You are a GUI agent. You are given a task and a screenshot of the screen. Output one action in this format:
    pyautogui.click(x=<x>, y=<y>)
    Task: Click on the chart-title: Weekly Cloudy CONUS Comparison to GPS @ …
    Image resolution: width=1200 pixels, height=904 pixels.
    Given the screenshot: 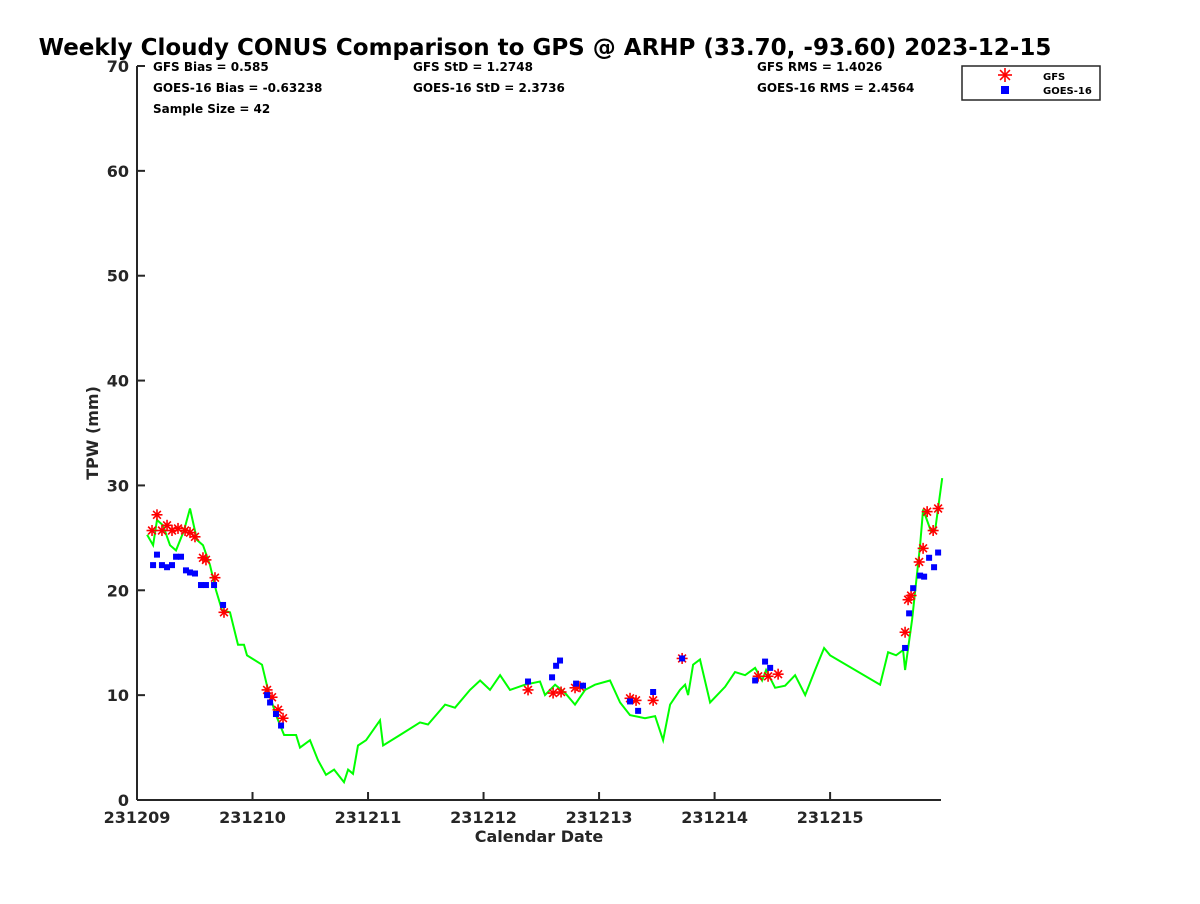 What is the action you would take?
    pyautogui.click(x=545, y=48)
    